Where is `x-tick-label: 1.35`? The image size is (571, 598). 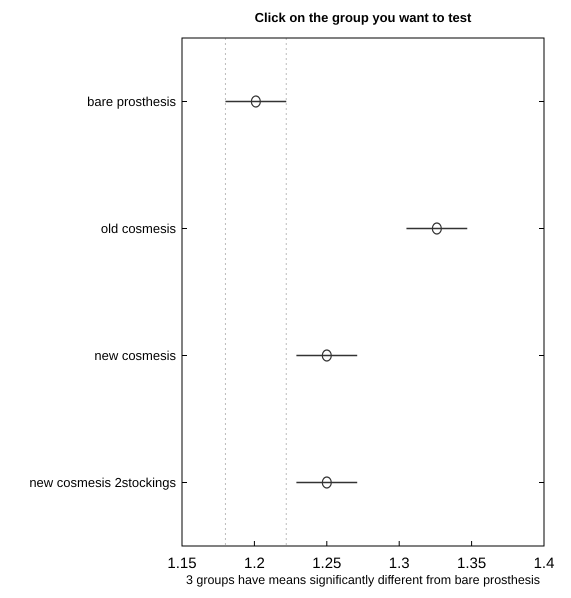
x-tick-label: 1.35 is located at coordinates (471, 563).